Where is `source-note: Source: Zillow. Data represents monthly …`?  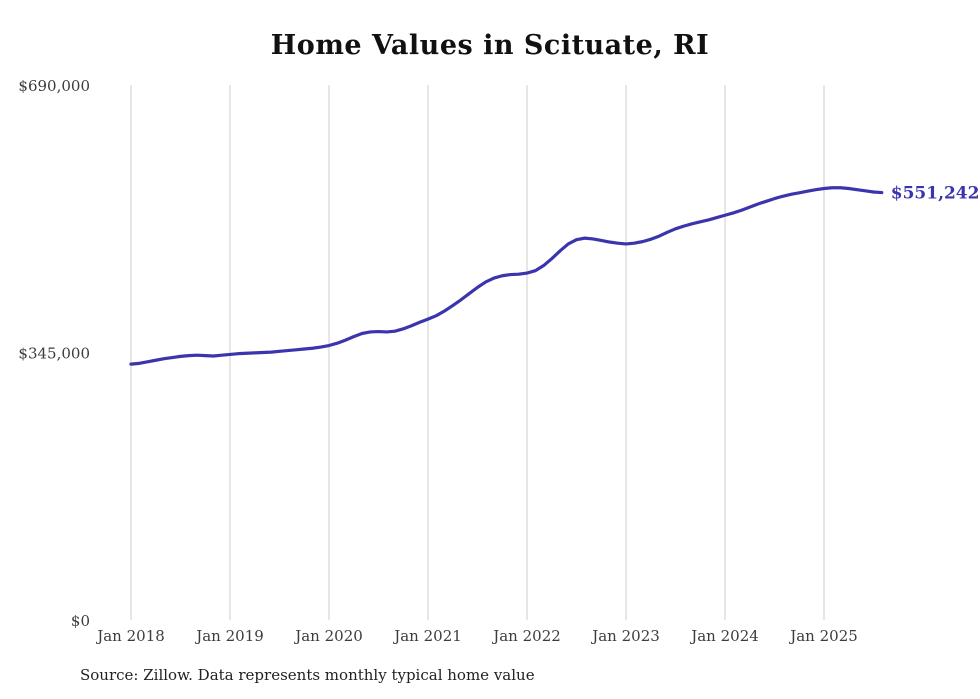
source-note: Source: Zillow. Data represents monthly … is located at coordinates (307, 675).